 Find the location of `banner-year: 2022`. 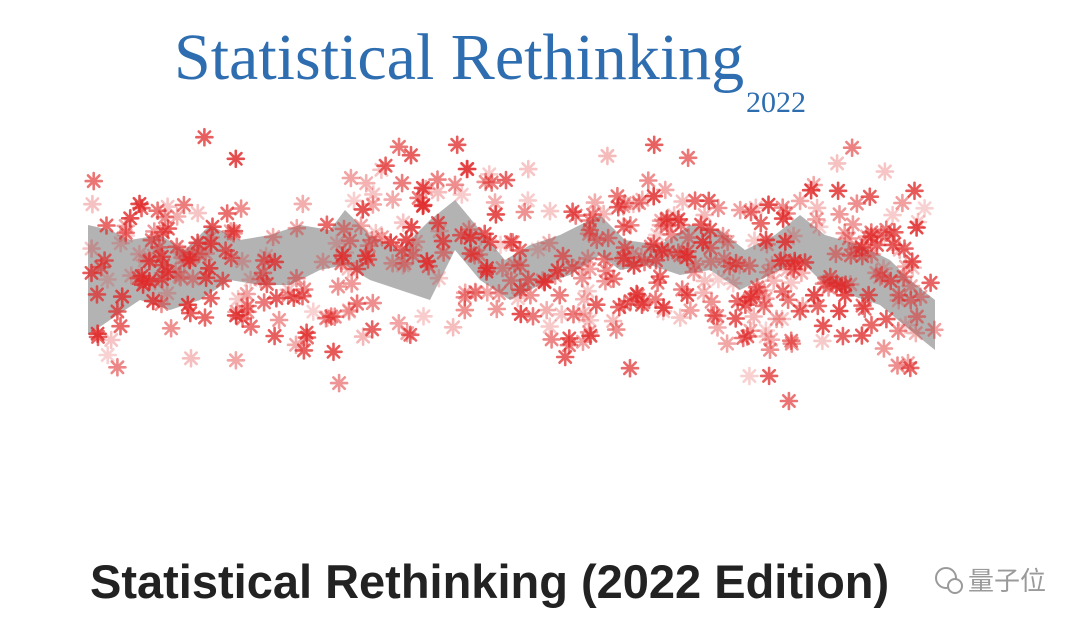

banner-year: 2022 is located at coordinates (776, 102).